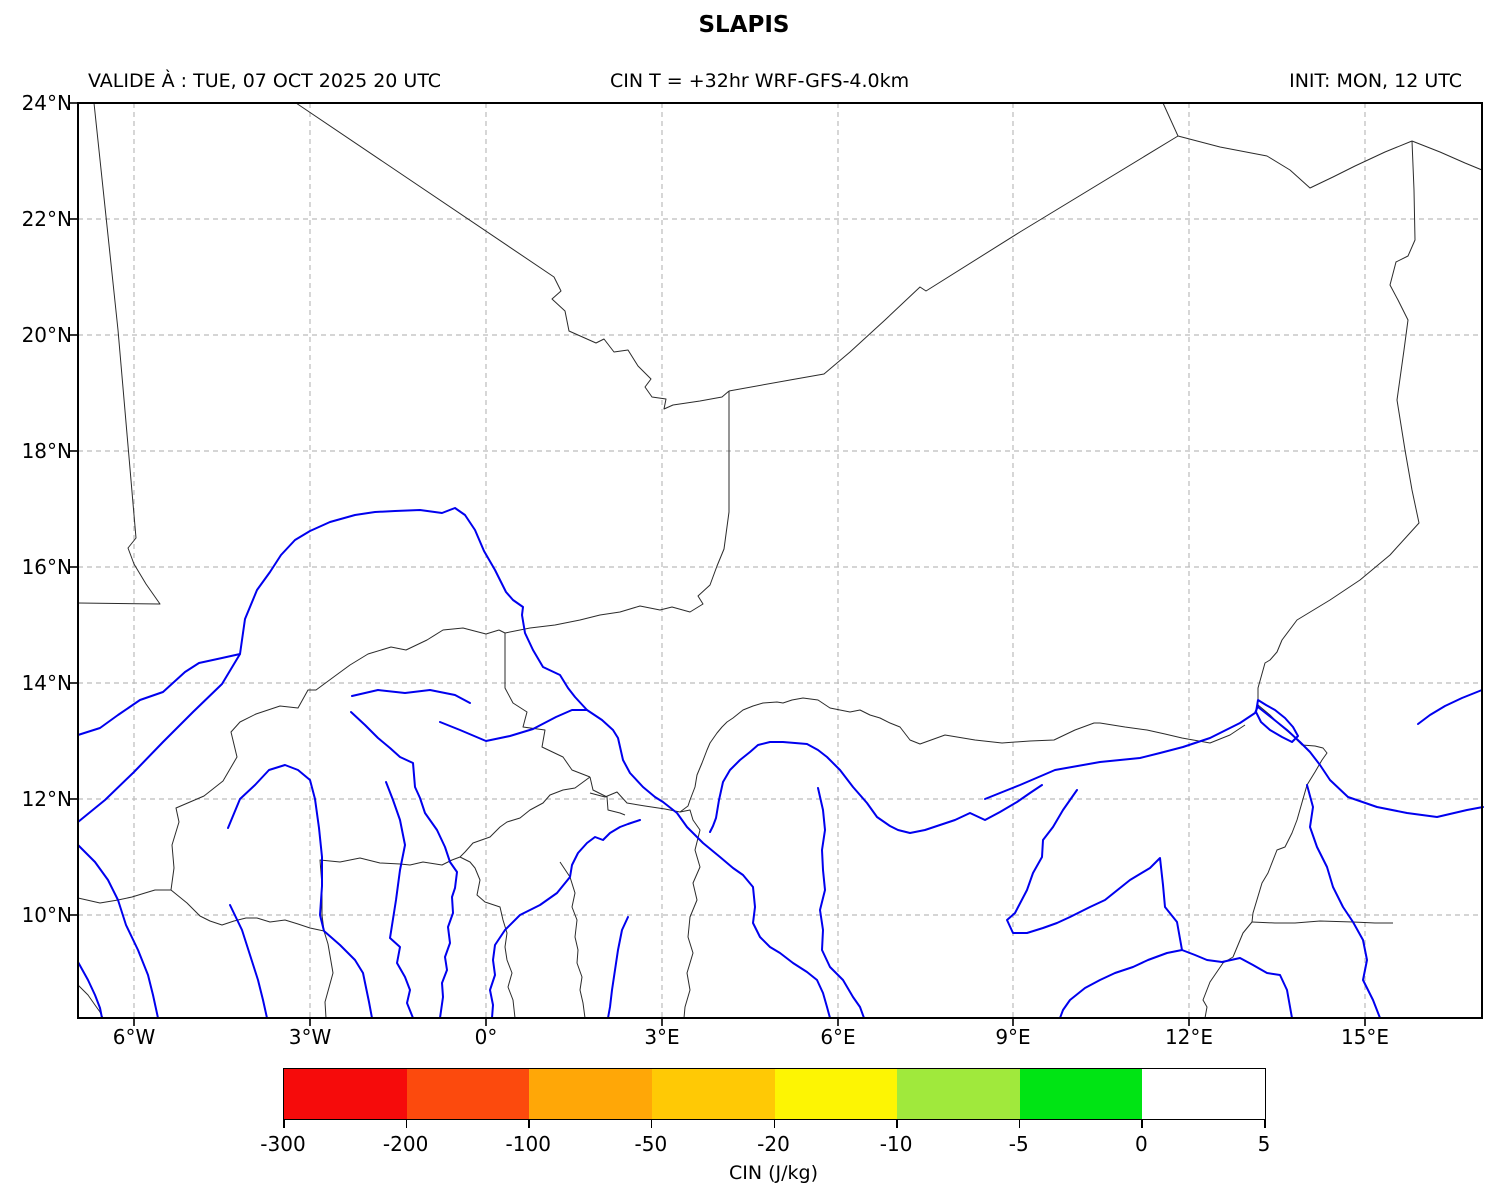  I want to click on colorbar-tick-label: -50, so click(651, 1144).